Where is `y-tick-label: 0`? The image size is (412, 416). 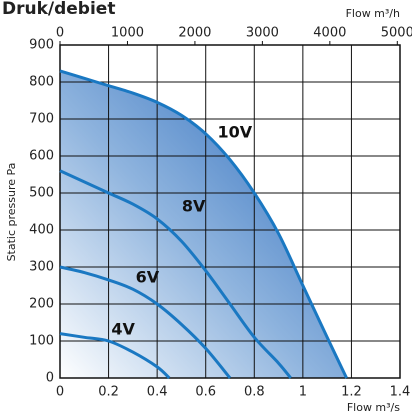 y-tick-label: 0 is located at coordinates (50, 378).